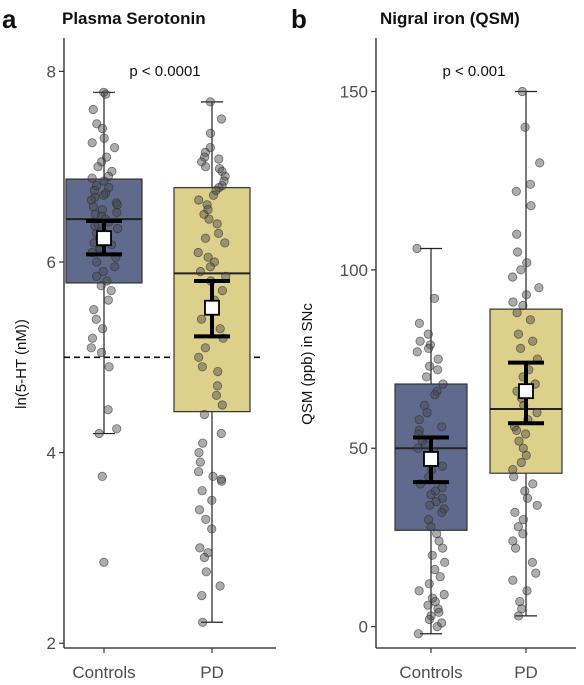 The width and height of the screenshot is (584, 685). What do you see at coordinates (51, 71) in the screenshot?
I see `y-tick-label: 8` at bounding box center [51, 71].